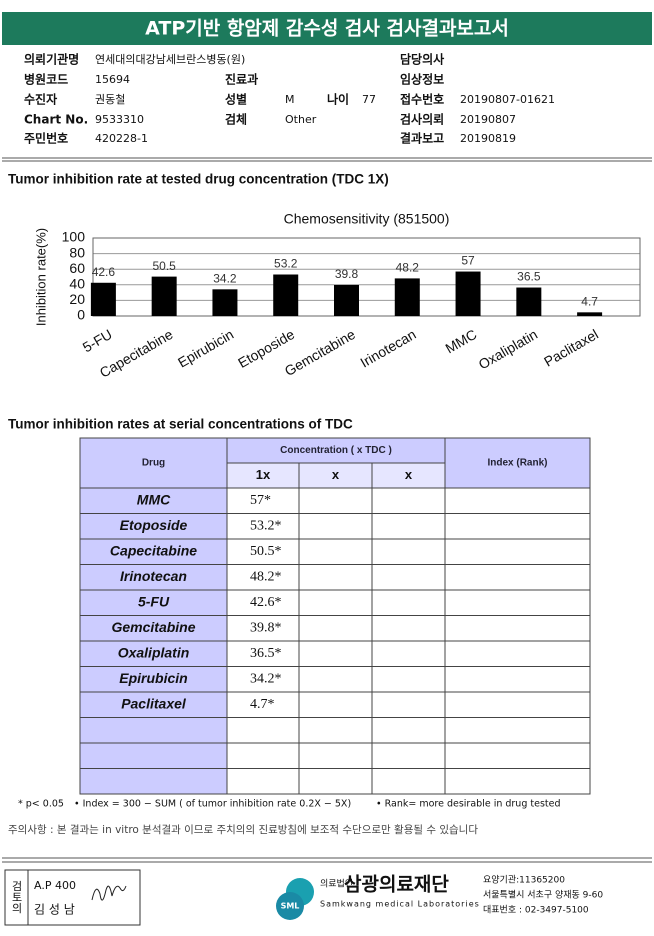 Image resolution: width=654 pixels, height=936 pixels. I want to click on info-value: 20190807, so click(488, 119).